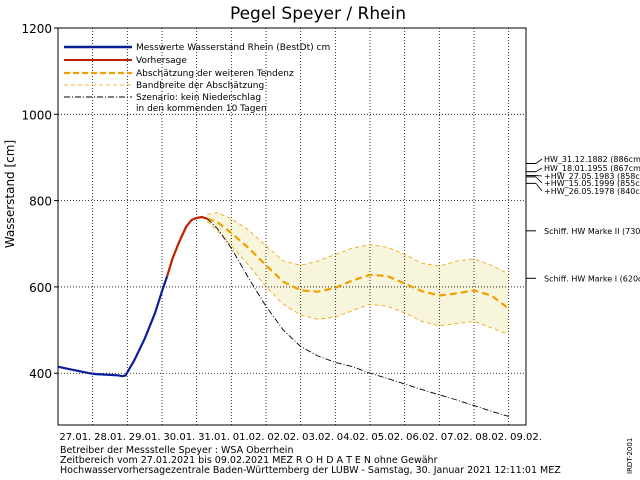 The width and height of the screenshot is (640, 480). I want to click on legend-label-4: Szenario: kein Niederschlag, so click(198, 98).